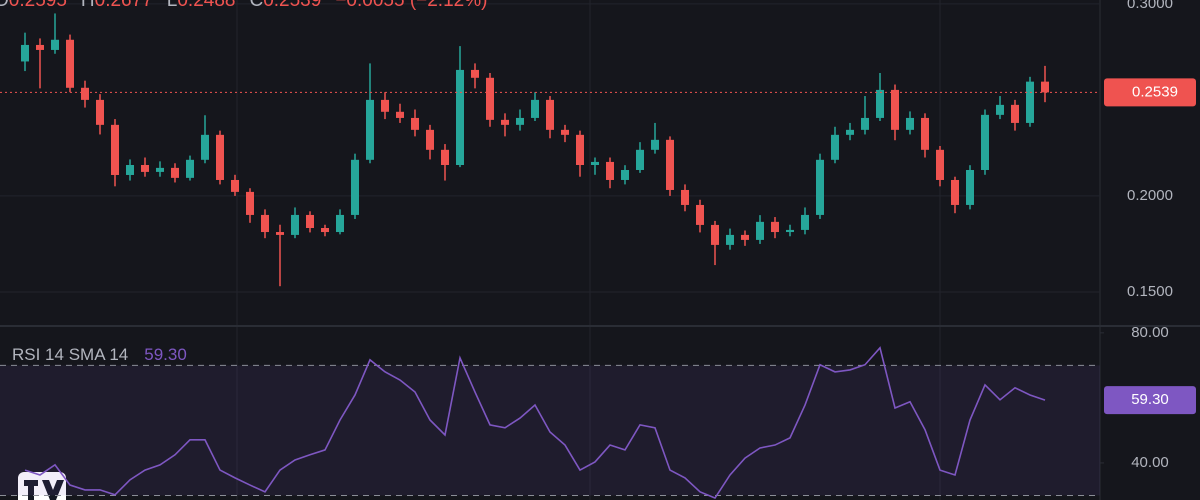 The height and width of the screenshot is (500, 1200). What do you see at coordinates (88, 5) in the screenshot?
I see `legend-key: H` at bounding box center [88, 5].